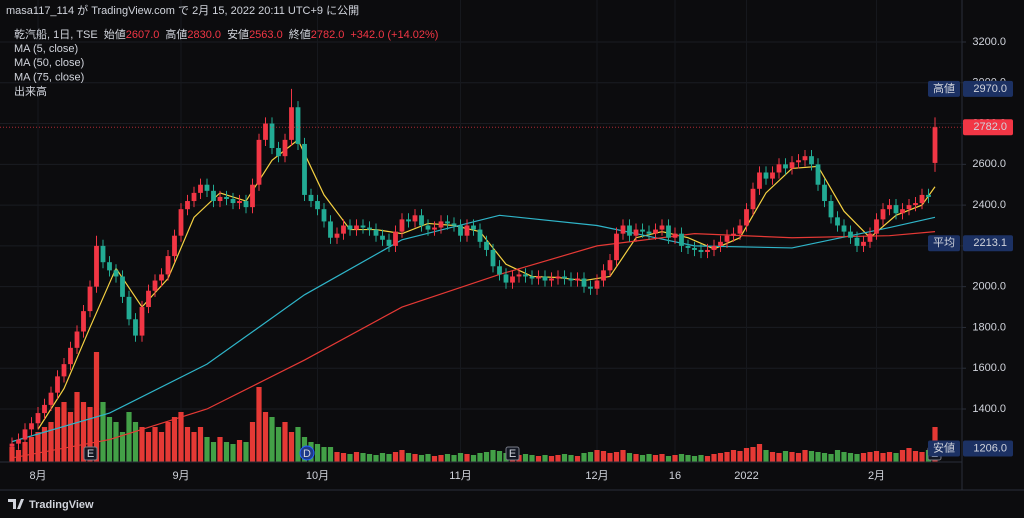  What do you see at coordinates (56, 34) in the screenshot?
I see `symbol: 乾汽船, 1日, TSE` at bounding box center [56, 34].